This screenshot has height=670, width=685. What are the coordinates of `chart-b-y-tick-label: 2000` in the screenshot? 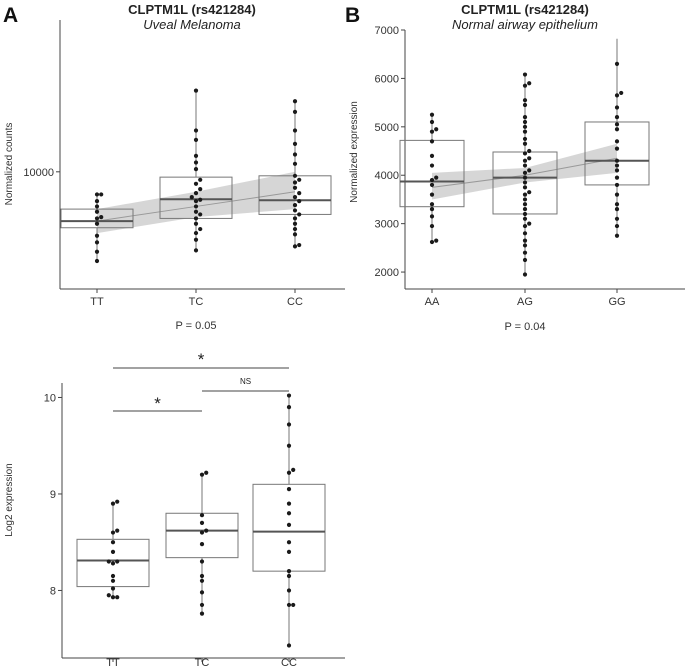 It's located at (387, 273).